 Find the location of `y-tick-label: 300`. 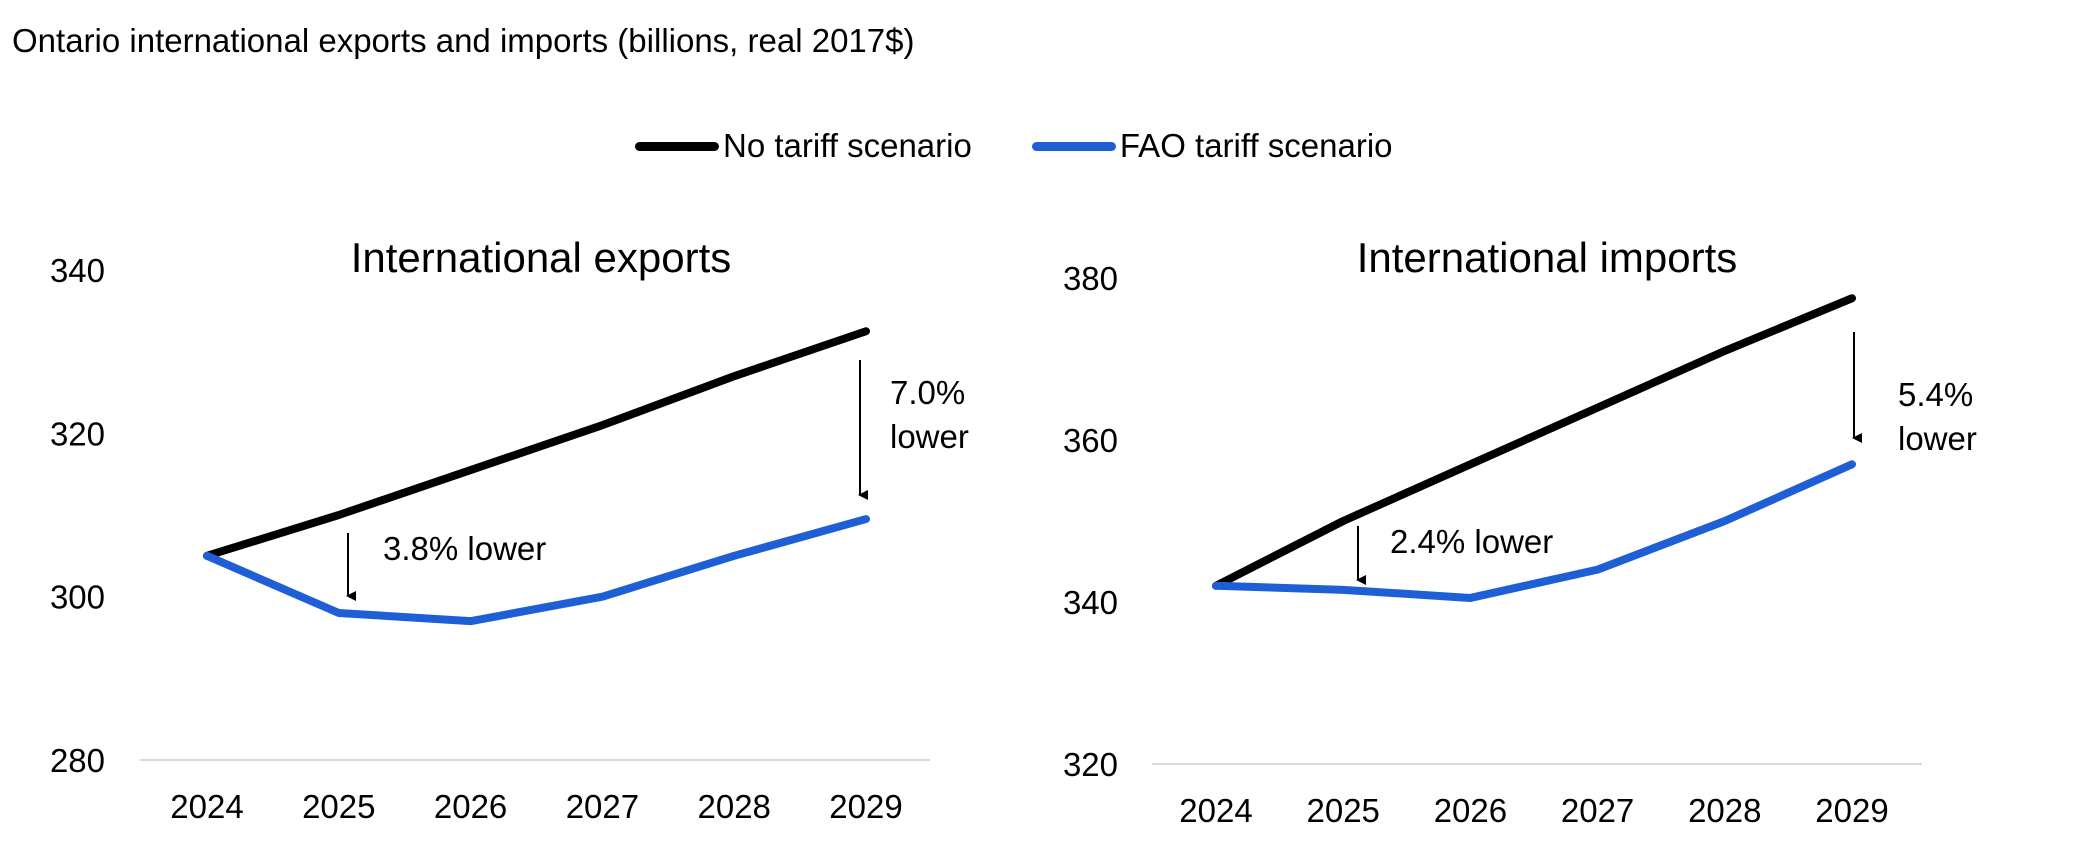

y-tick-label: 300 is located at coordinates (77, 597).